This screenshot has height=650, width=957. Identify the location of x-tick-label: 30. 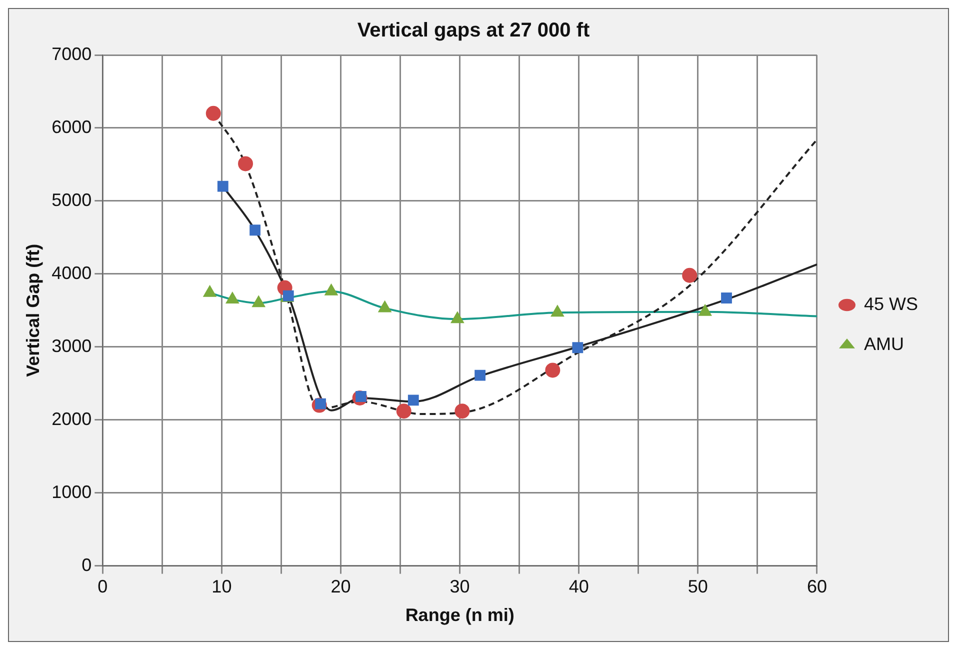
(460, 586).